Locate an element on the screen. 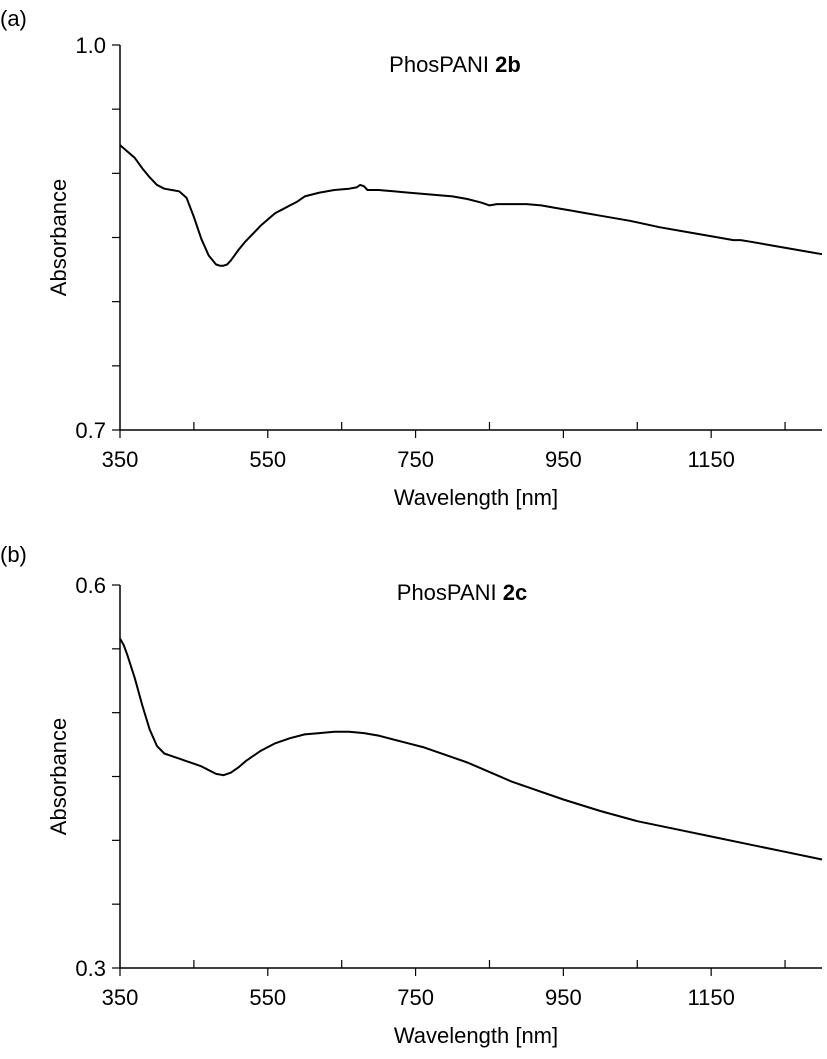 This screenshot has height=1059, width=827. series-line is located at coordinates (471, 205).